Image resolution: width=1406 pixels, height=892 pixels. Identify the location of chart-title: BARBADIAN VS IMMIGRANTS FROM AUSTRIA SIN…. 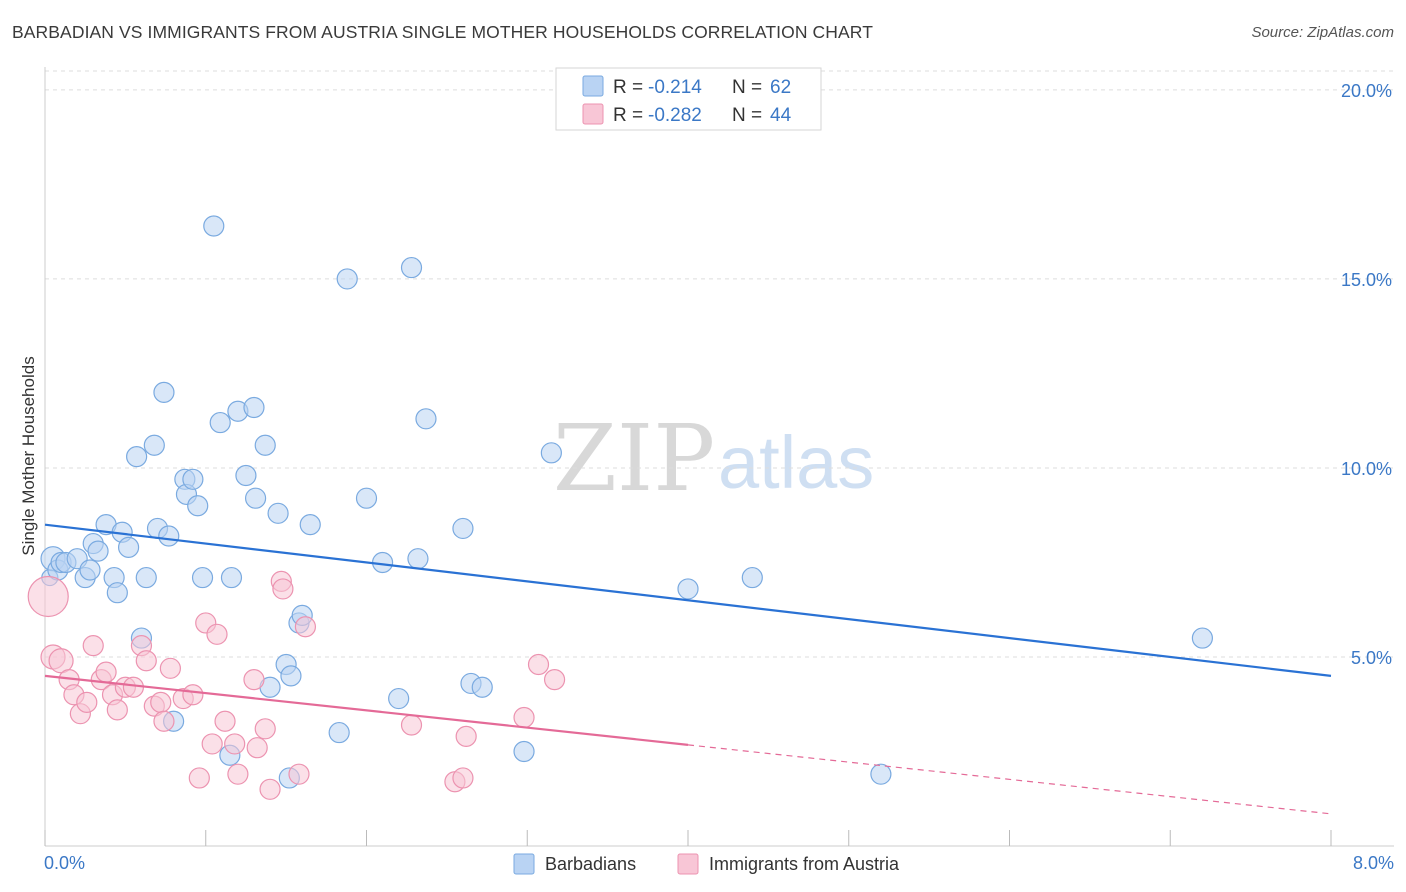
(442, 32).